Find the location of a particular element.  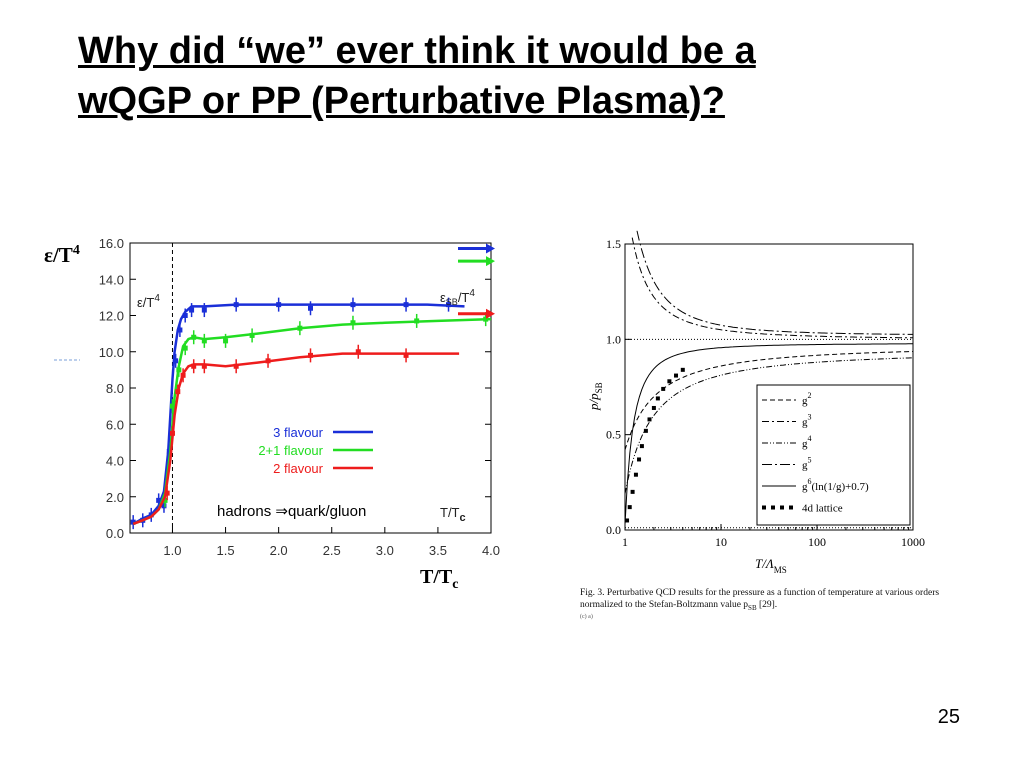

left-x-axis-label: T/Tc is located at coordinates (439, 579).